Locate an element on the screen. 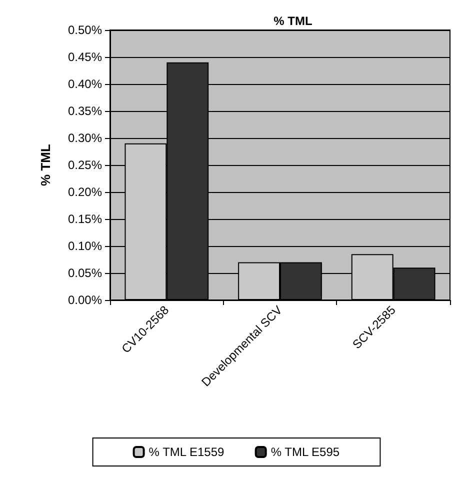 This screenshot has width=473, height=486. y-tick-label: 0.05% is located at coordinates (85, 273).